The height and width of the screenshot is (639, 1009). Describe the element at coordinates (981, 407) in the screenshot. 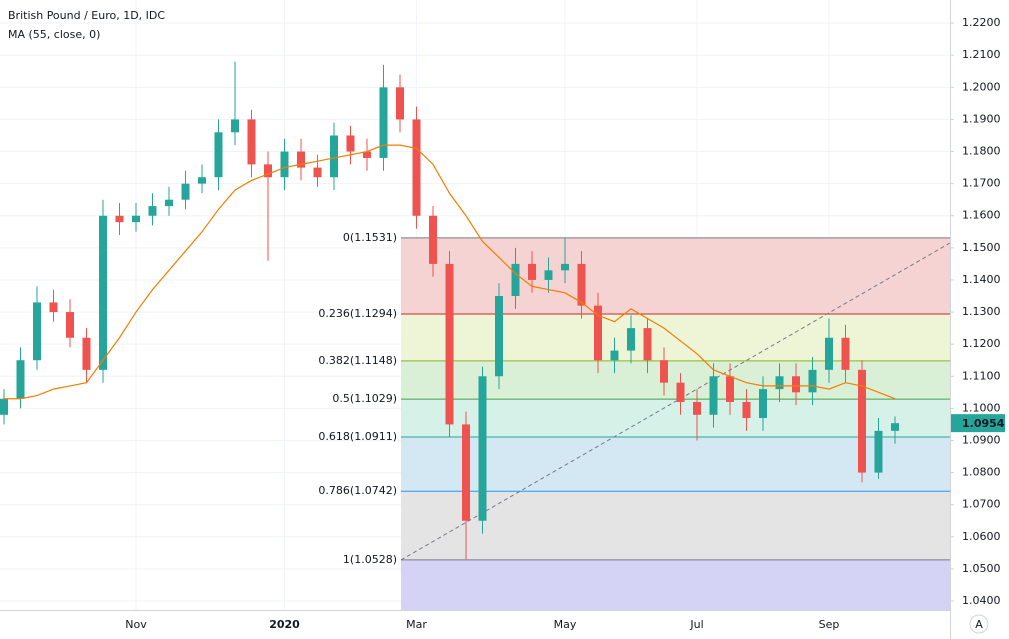

I see `y-tick-label: 1.1000` at that location.